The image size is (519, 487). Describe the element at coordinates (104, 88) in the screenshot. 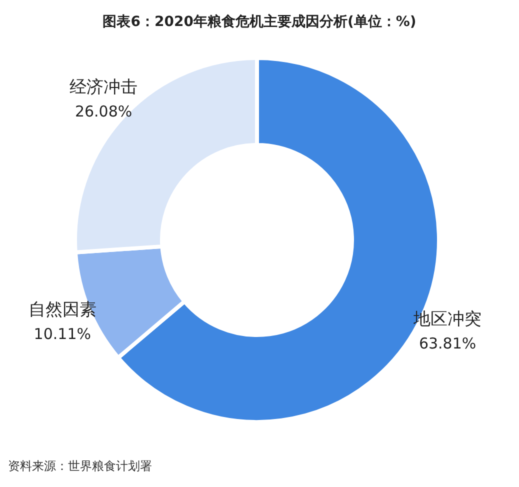

I see `slice-label: 经济冲击` at that location.